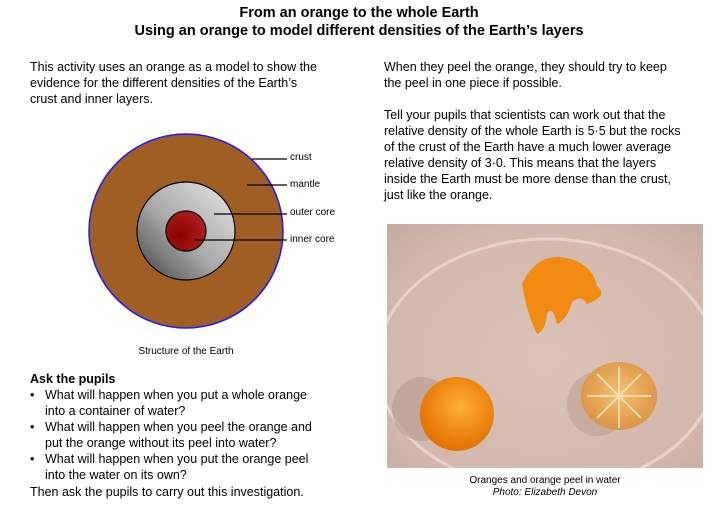 The width and height of the screenshot is (718, 511). What do you see at coordinates (241, 199) in the screenshot?
I see `label-leader-lines` at bounding box center [241, 199].